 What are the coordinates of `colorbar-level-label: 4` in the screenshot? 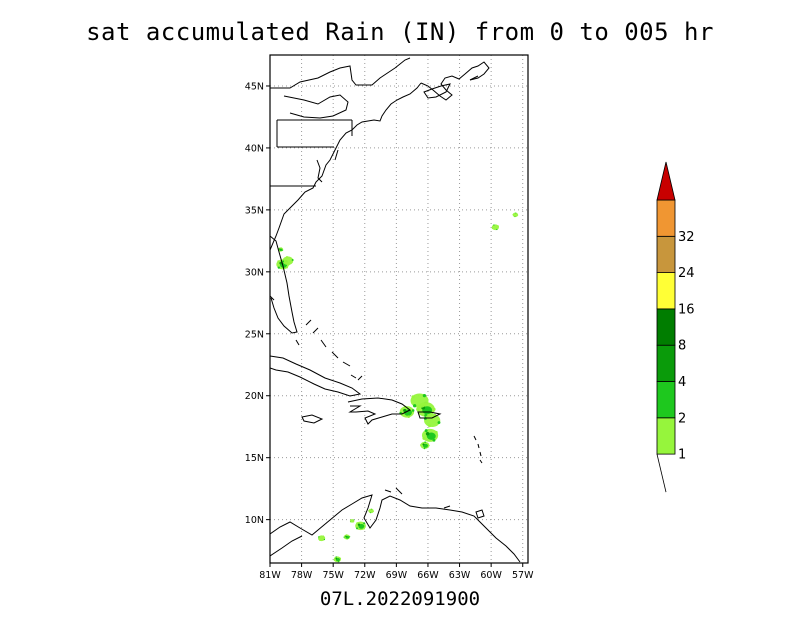 It's located at (682, 382).